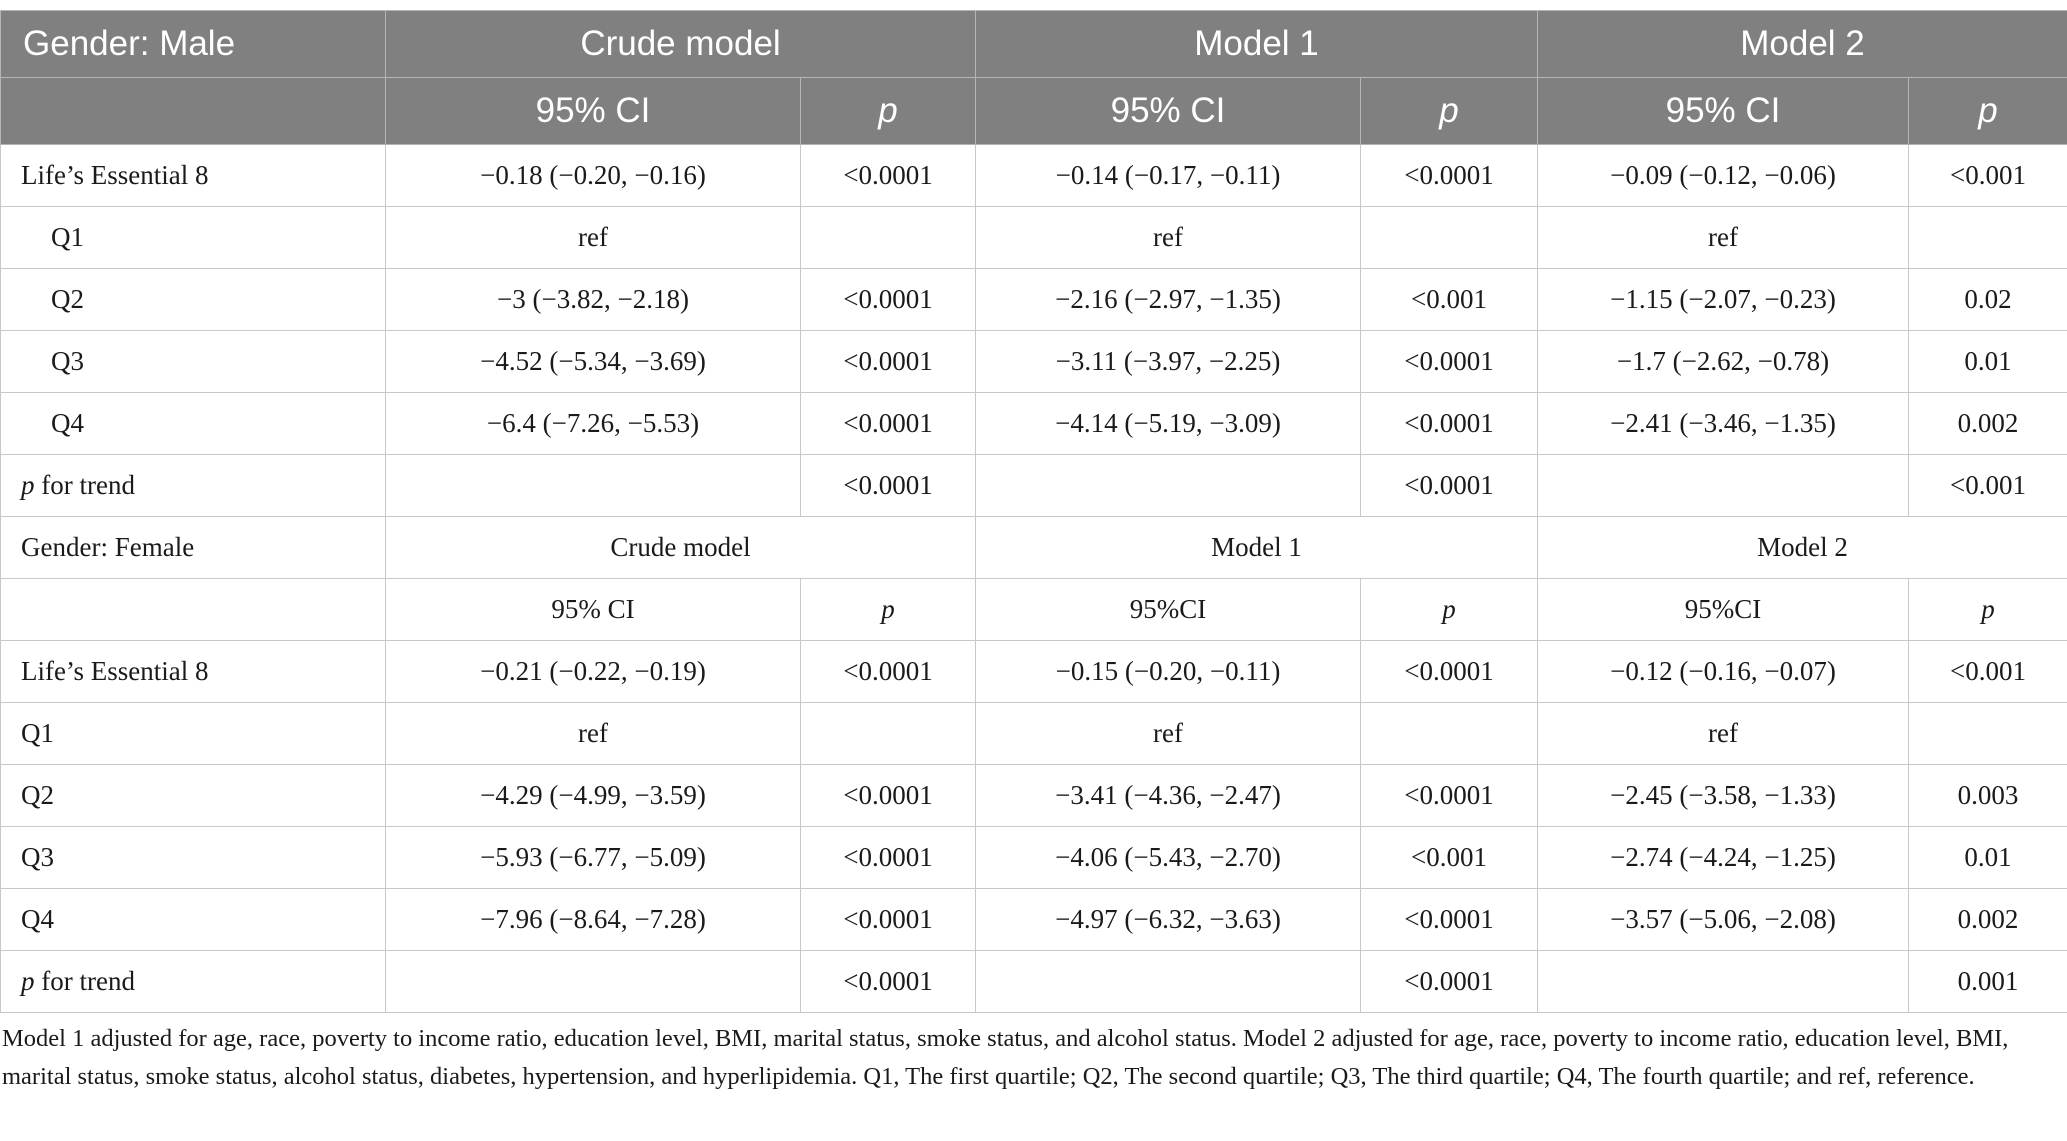 The height and width of the screenshot is (1141, 2067). What do you see at coordinates (1723, 609) in the screenshot?
I see `female-model2-ci-header: 95%CI` at bounding box center [1723, 609].